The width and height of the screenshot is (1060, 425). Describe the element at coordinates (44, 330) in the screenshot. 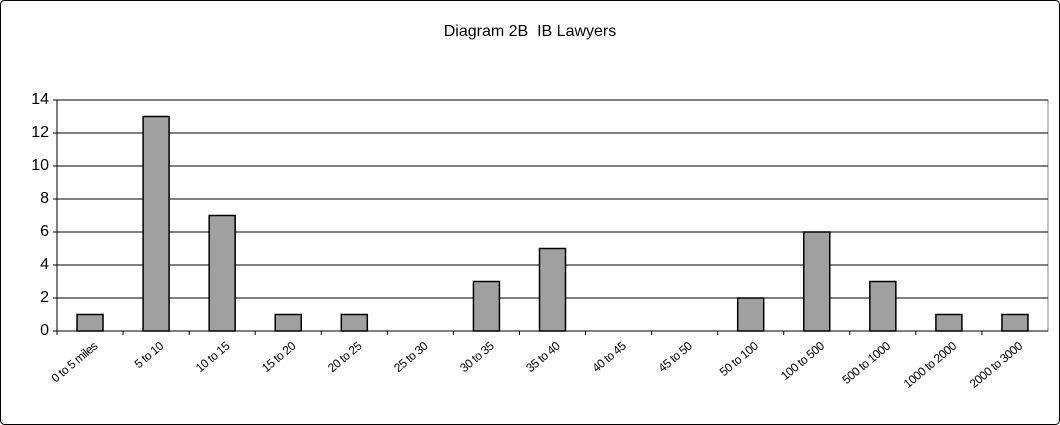

I see `y-tick-label: 0` at that location.